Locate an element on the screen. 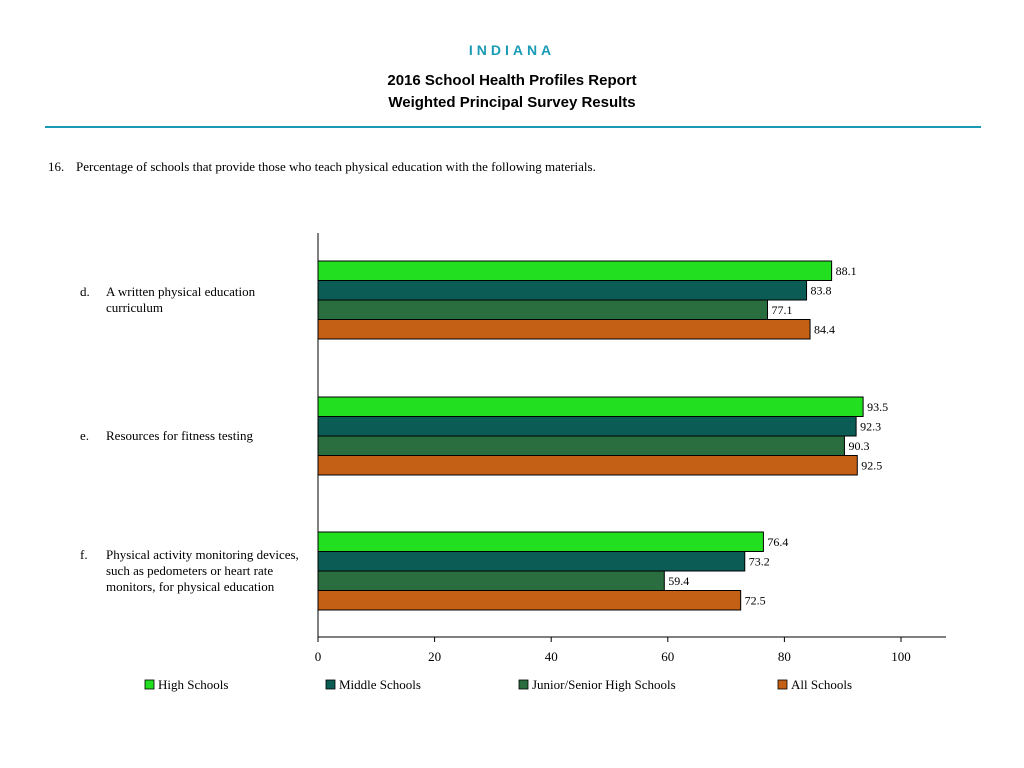 The width and height of the screenshot is (1024, 768). category-label-line: monitors, for physical education is located at coordinates (190, 586).